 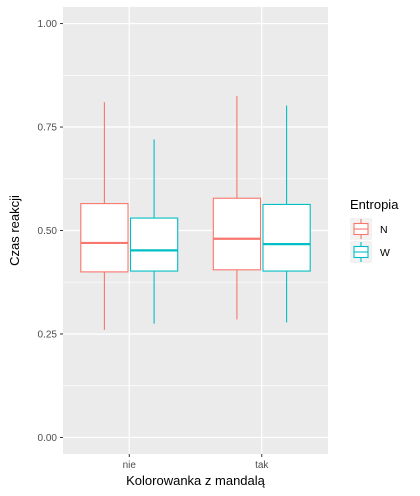 What do you see at coordinates (369, 229) in the screenshot?
I see `legend-item-N: N` at bounding box center [369, 229].